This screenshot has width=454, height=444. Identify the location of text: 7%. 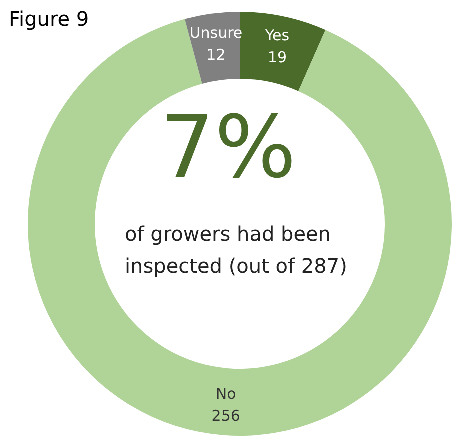
(228, 148).